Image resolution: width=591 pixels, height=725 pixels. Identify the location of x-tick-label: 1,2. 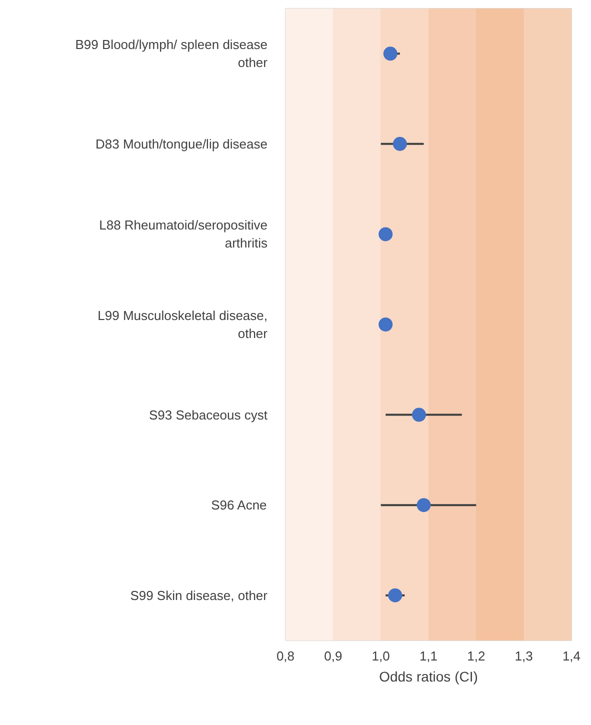
(476, 656).